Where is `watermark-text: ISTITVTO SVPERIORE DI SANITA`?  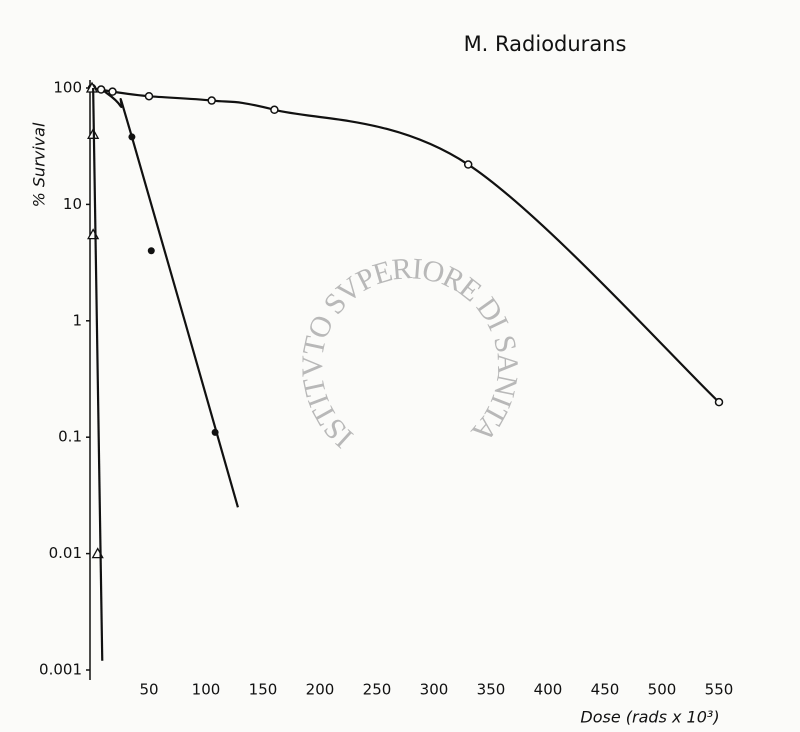
watermark-text: ISTITVTO SVPERIORE DI SANITA is located at coordinates (410, 353).